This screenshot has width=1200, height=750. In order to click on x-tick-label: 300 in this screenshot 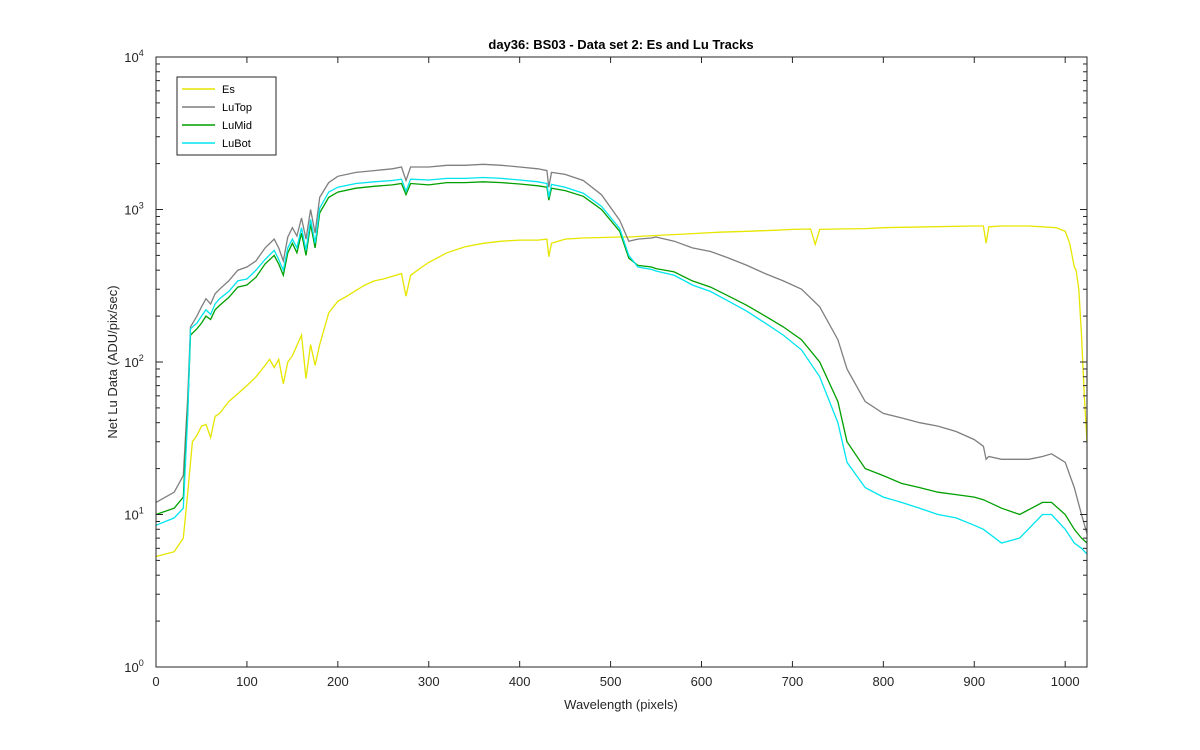, I will do `click(429, 681)`.